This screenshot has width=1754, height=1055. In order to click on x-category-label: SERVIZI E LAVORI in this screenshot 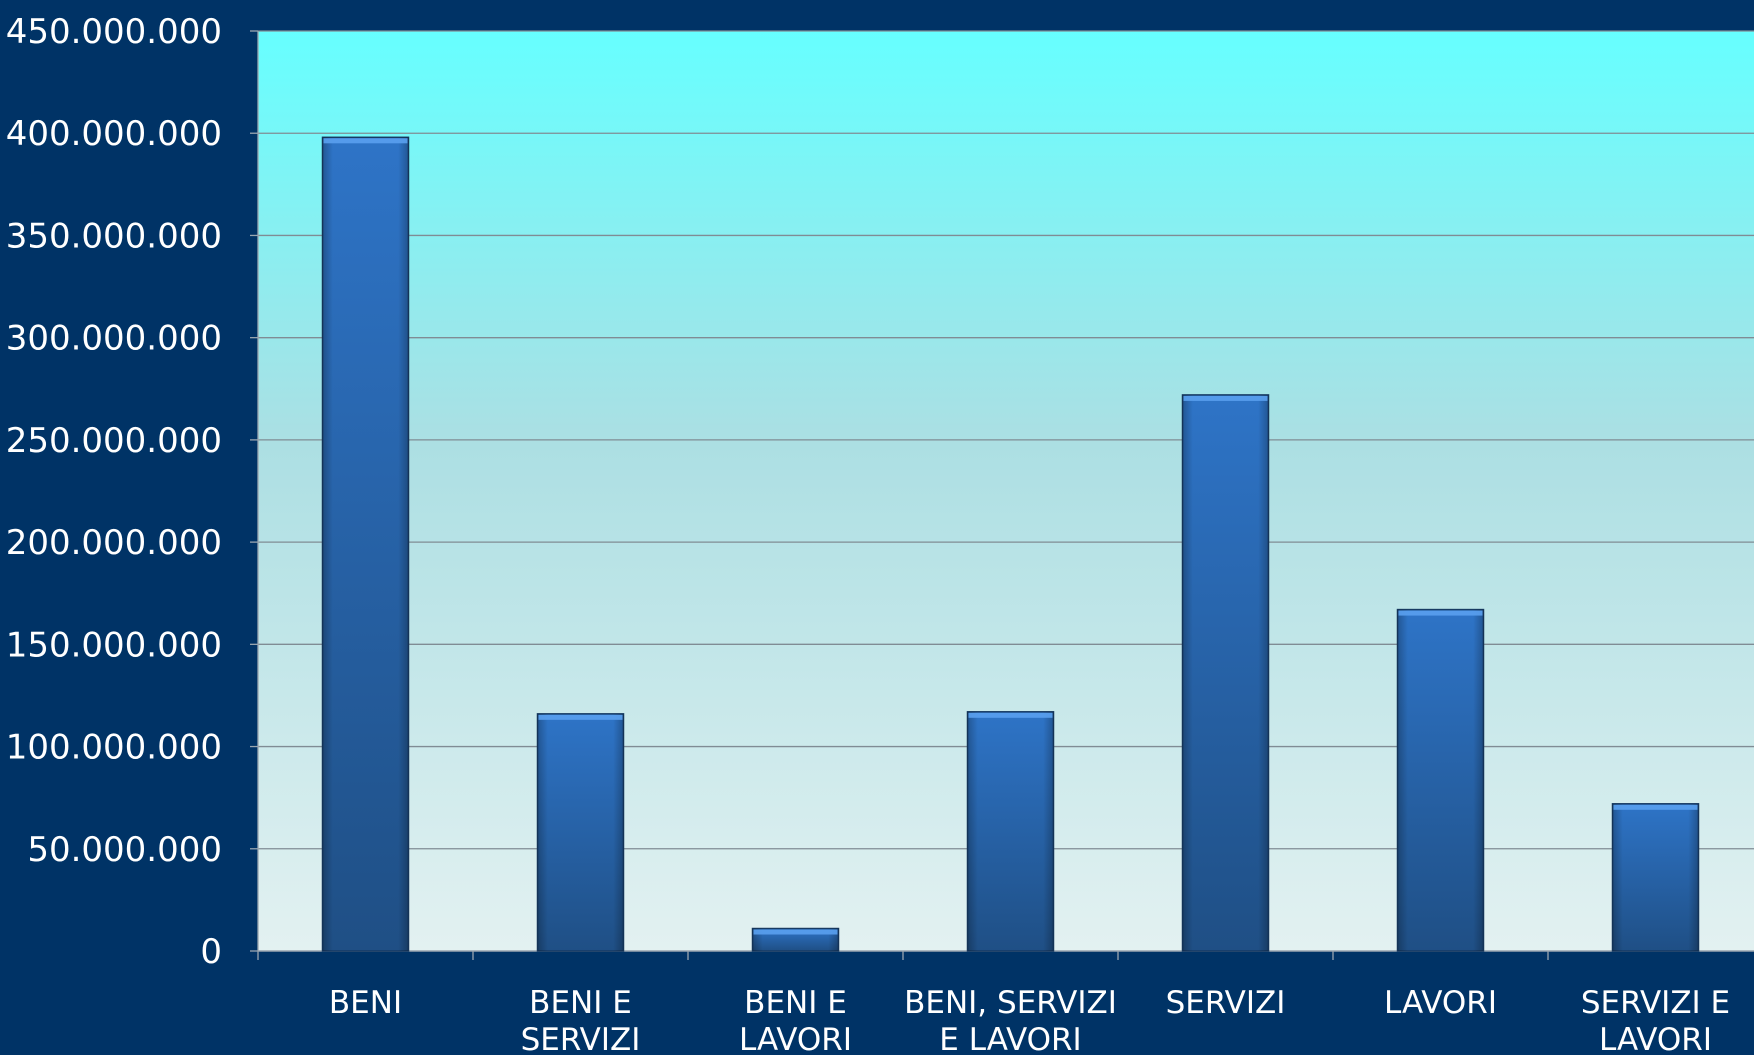, I will do `click(1655, 1020)`.